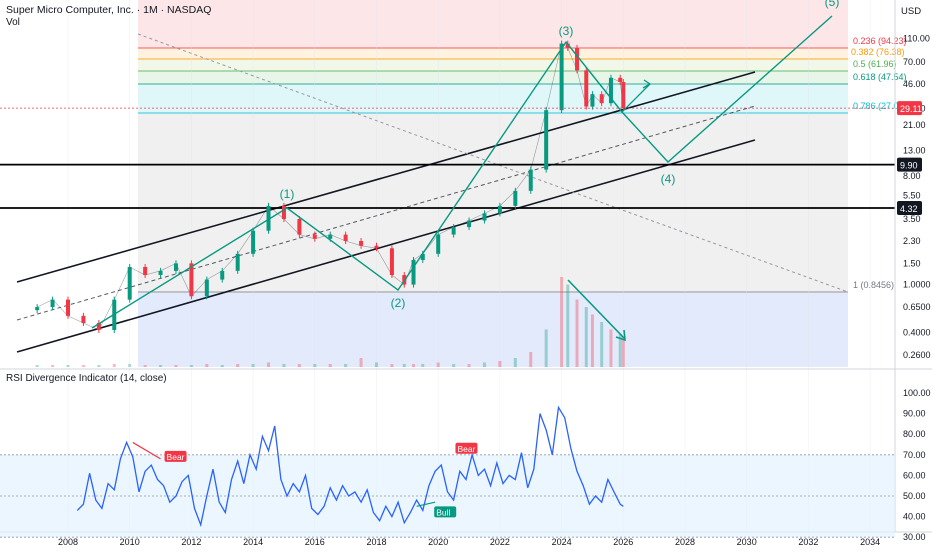 The image size is (932, 555). I want to click on fib-label: 0.382 (76.38), so click(878, 52).